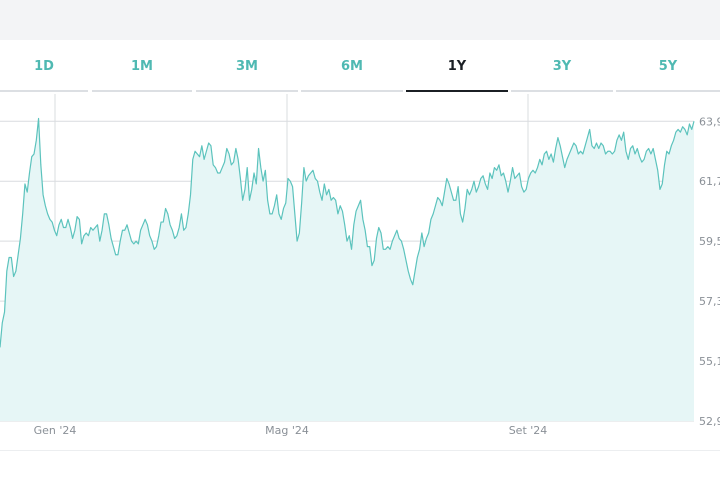 Image resolution: width=720 pixels, height=481 pixels. Describe the element at coordinates (709, 121) in the screenshot. I see `y-tick-label: 63,9` at that location.